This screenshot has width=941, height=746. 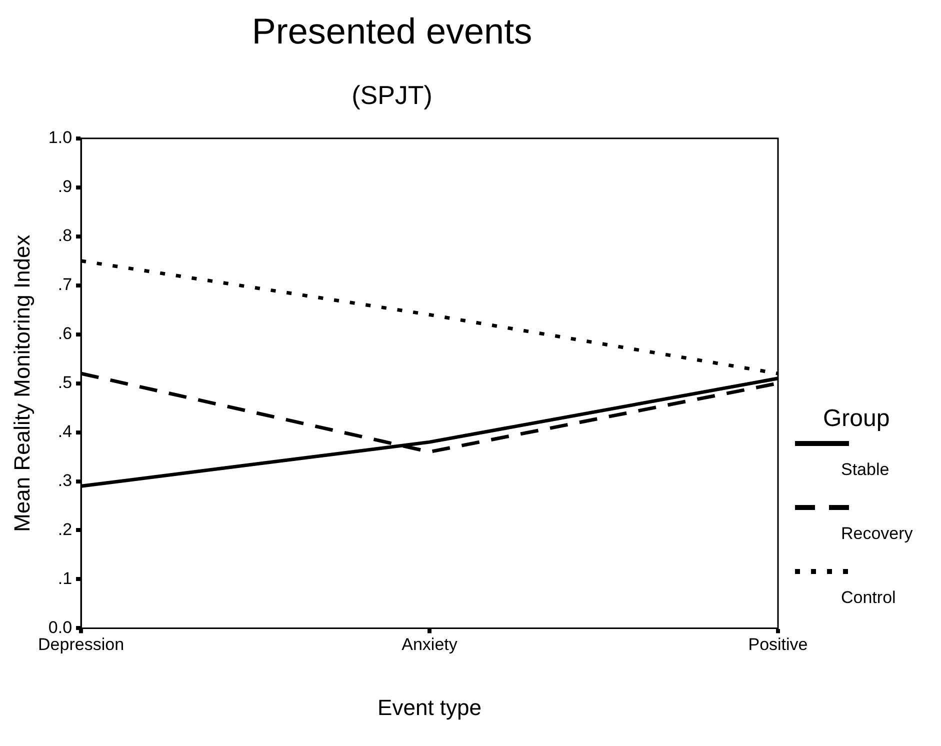 What do you see at coordinates (778, 644) in the screenshot?
I see `x-tick-label: Positive` at bounding box center [778, 644].